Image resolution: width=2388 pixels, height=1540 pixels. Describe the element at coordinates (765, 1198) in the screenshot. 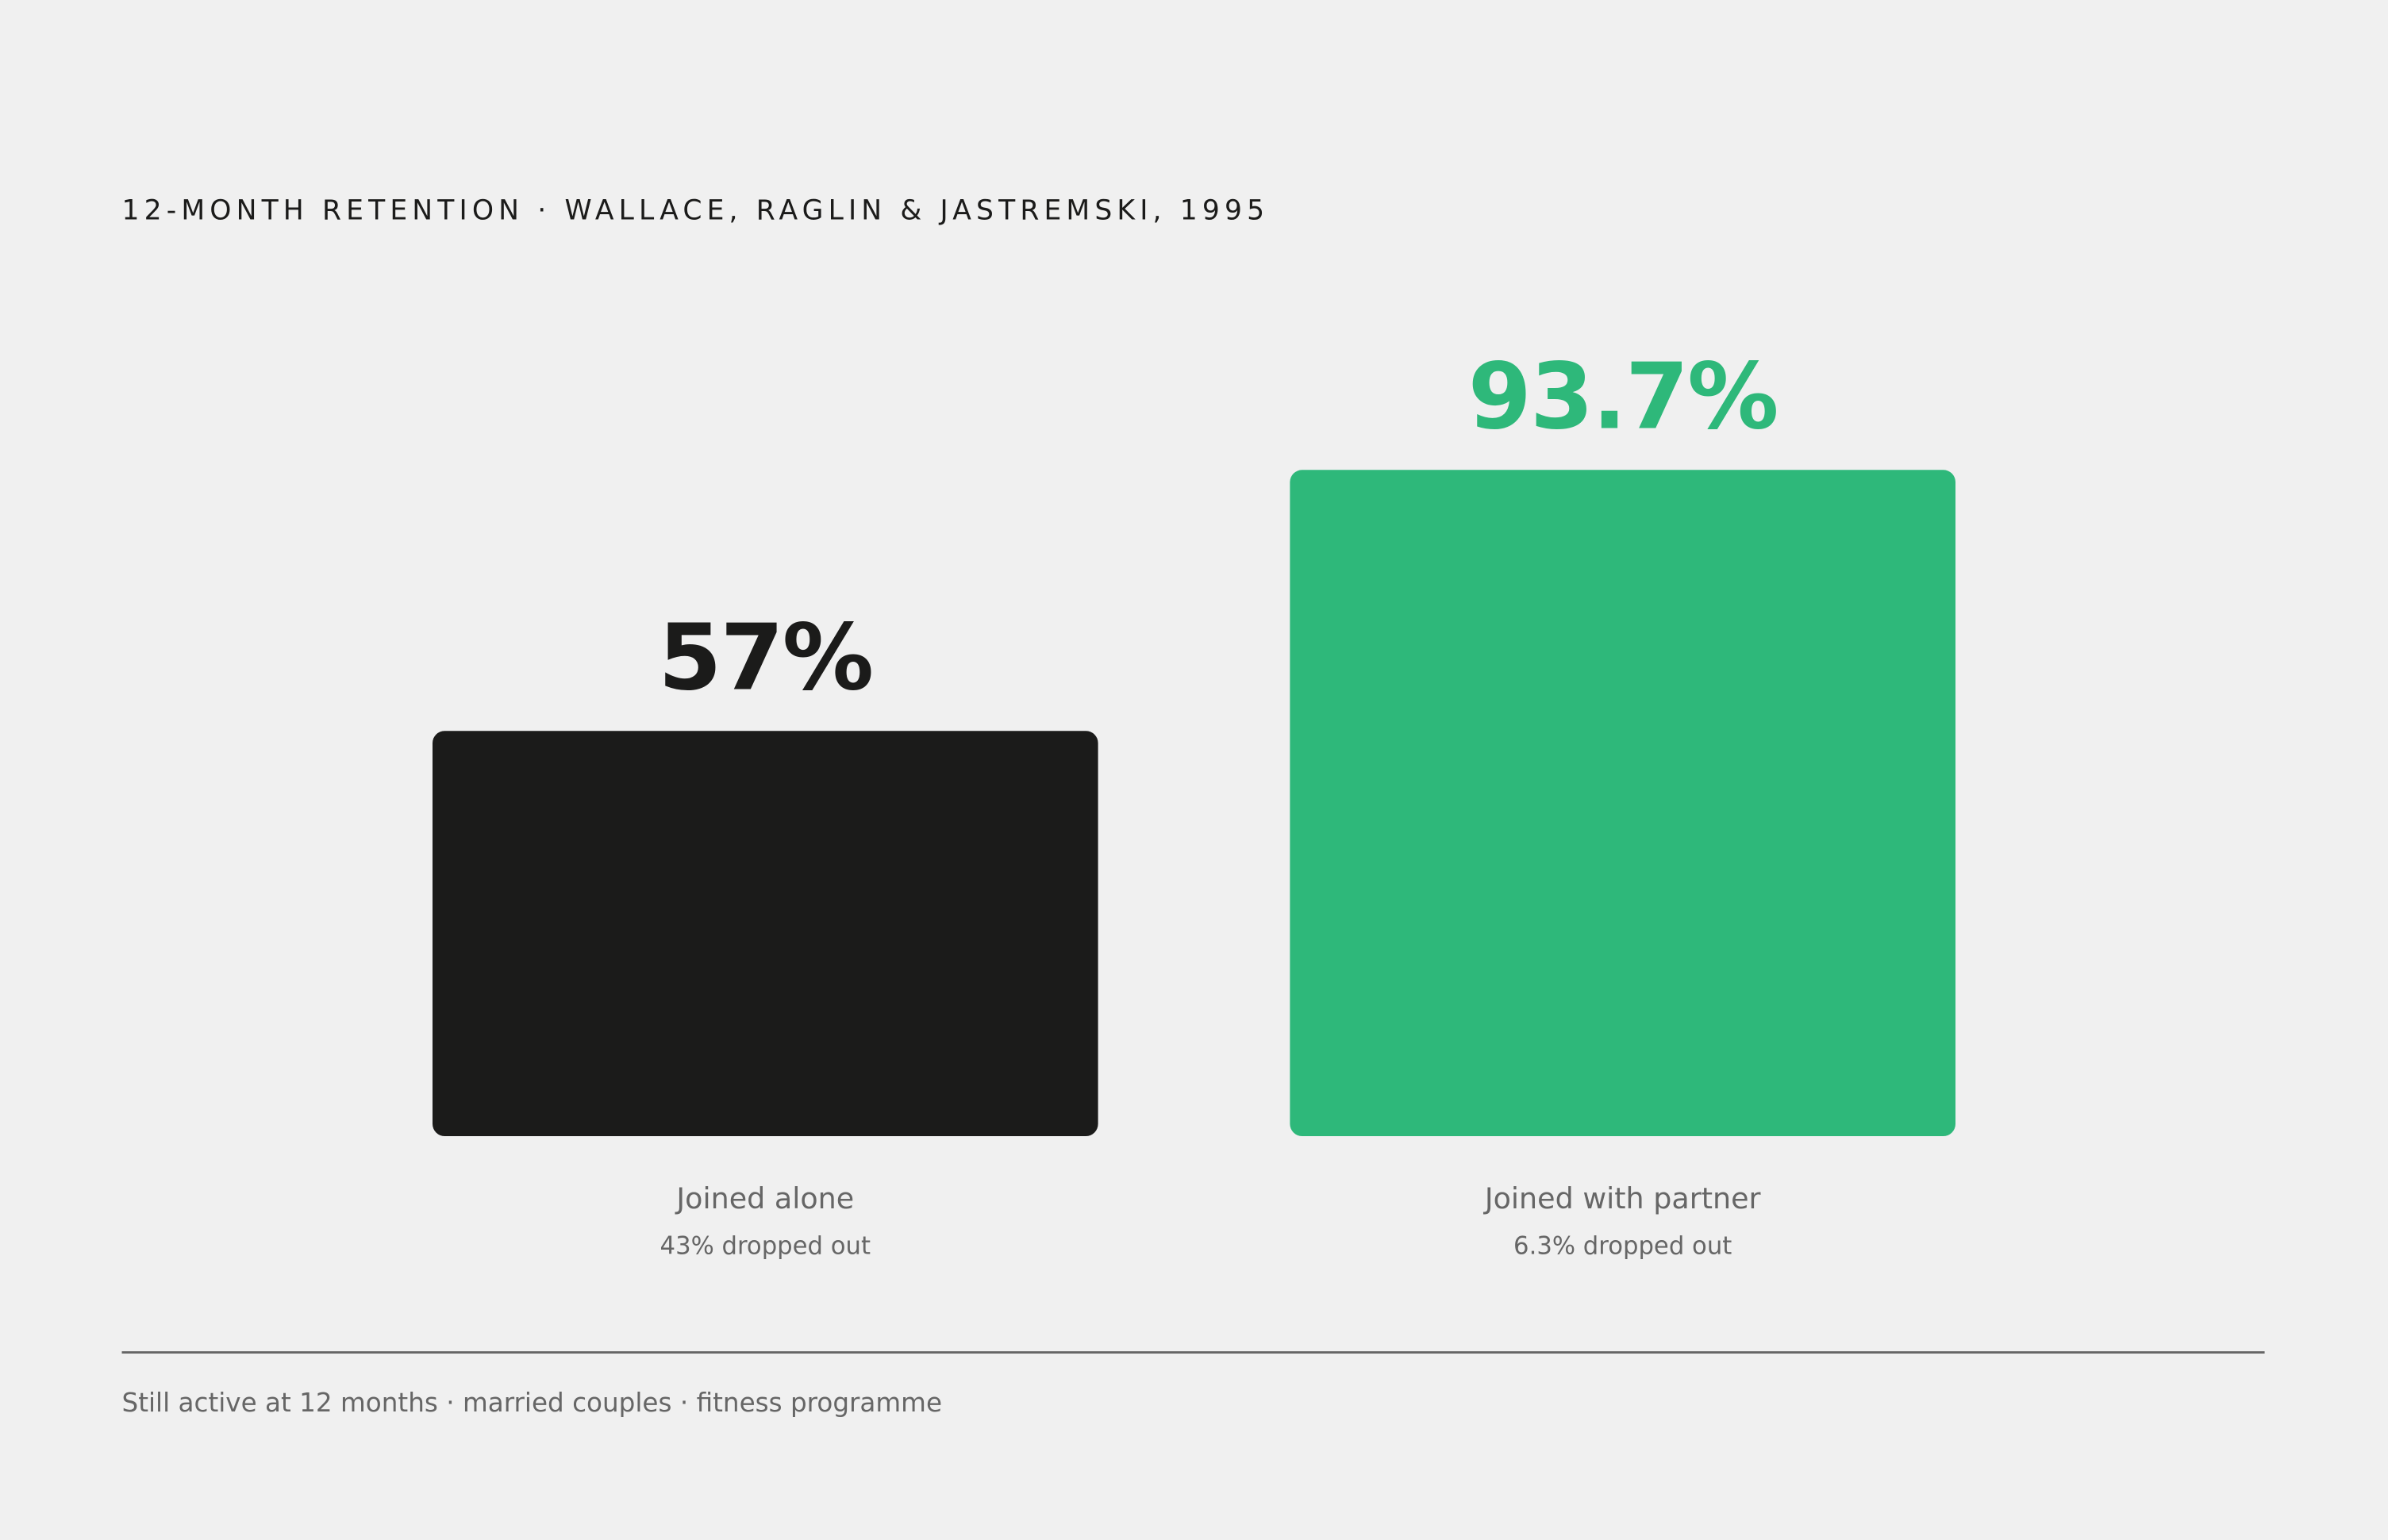

I see `category-label: Joined alone` at that location.